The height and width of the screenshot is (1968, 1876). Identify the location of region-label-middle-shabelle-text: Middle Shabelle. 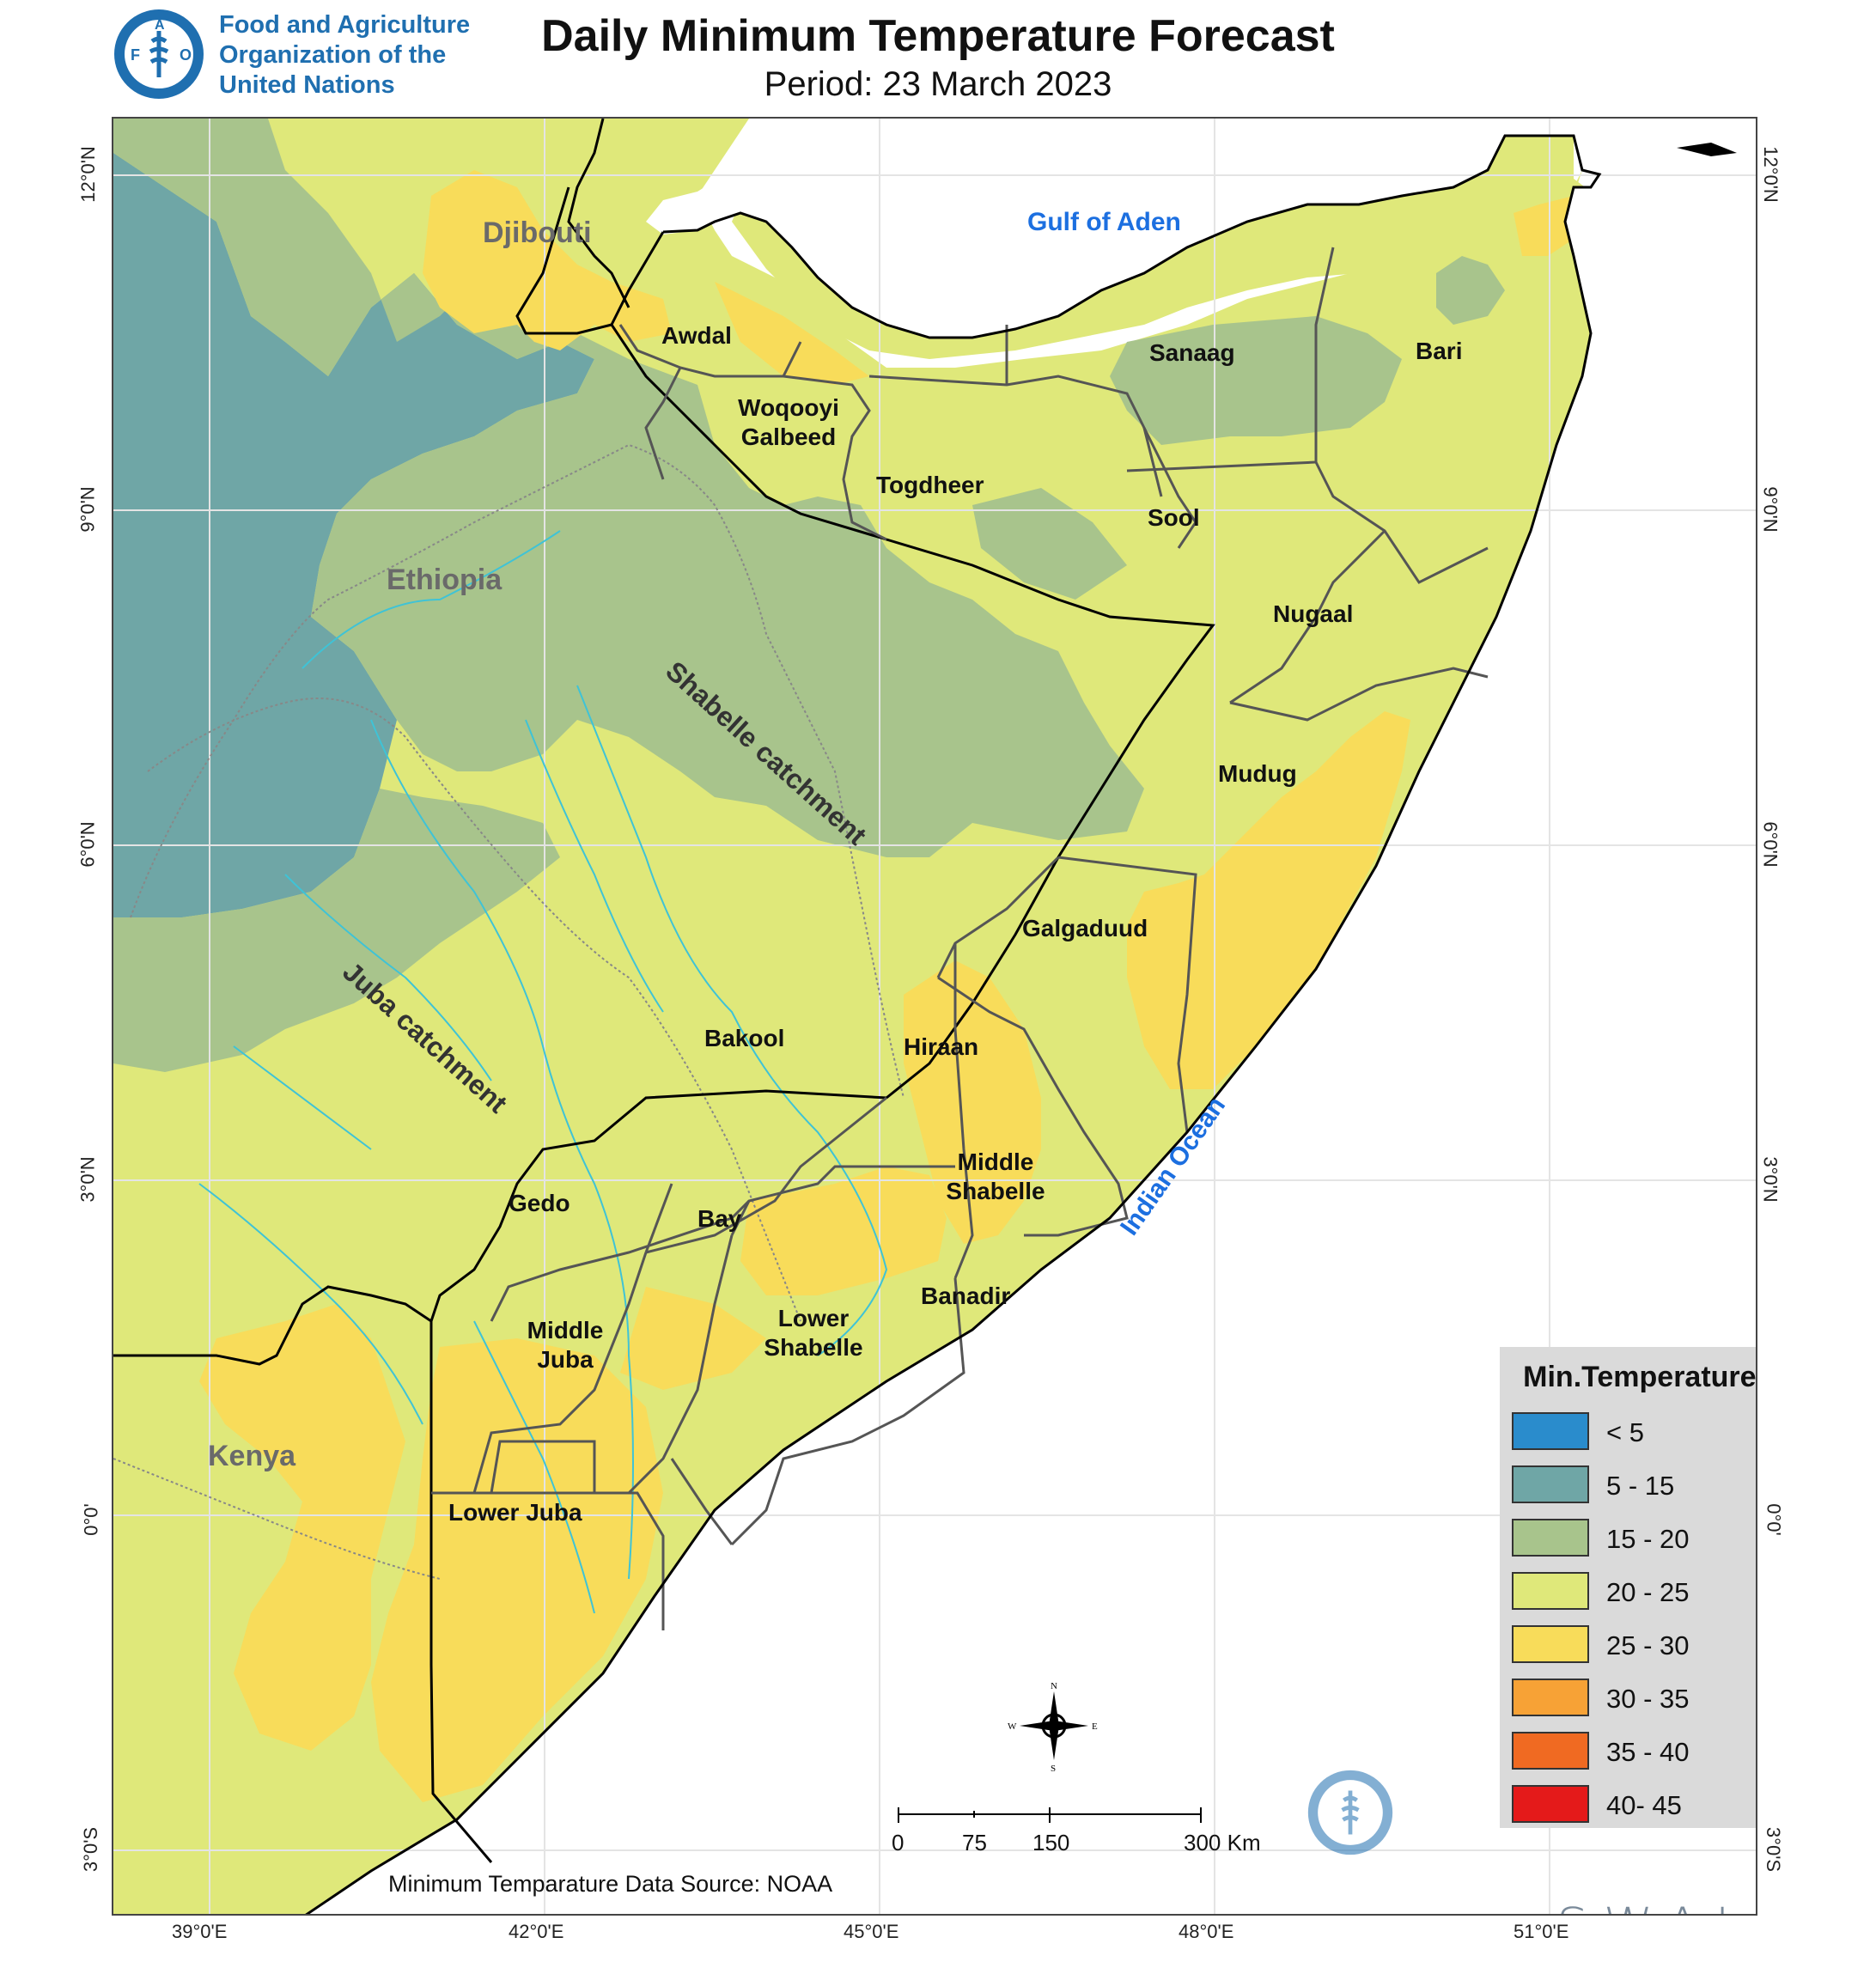
(995, 1176).